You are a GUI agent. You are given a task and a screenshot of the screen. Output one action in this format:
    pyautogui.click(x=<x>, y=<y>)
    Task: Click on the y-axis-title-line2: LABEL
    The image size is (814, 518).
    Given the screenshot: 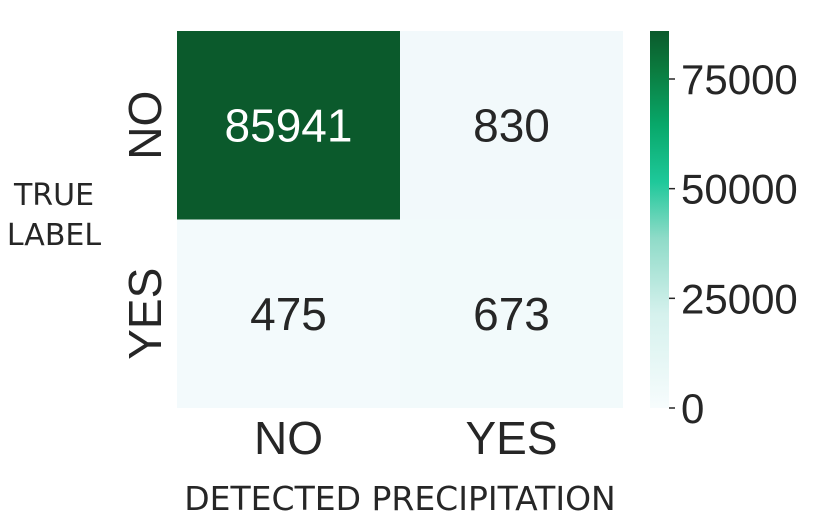 What is the action you would take?
    pyautogui.click(x=54, y=235)
    